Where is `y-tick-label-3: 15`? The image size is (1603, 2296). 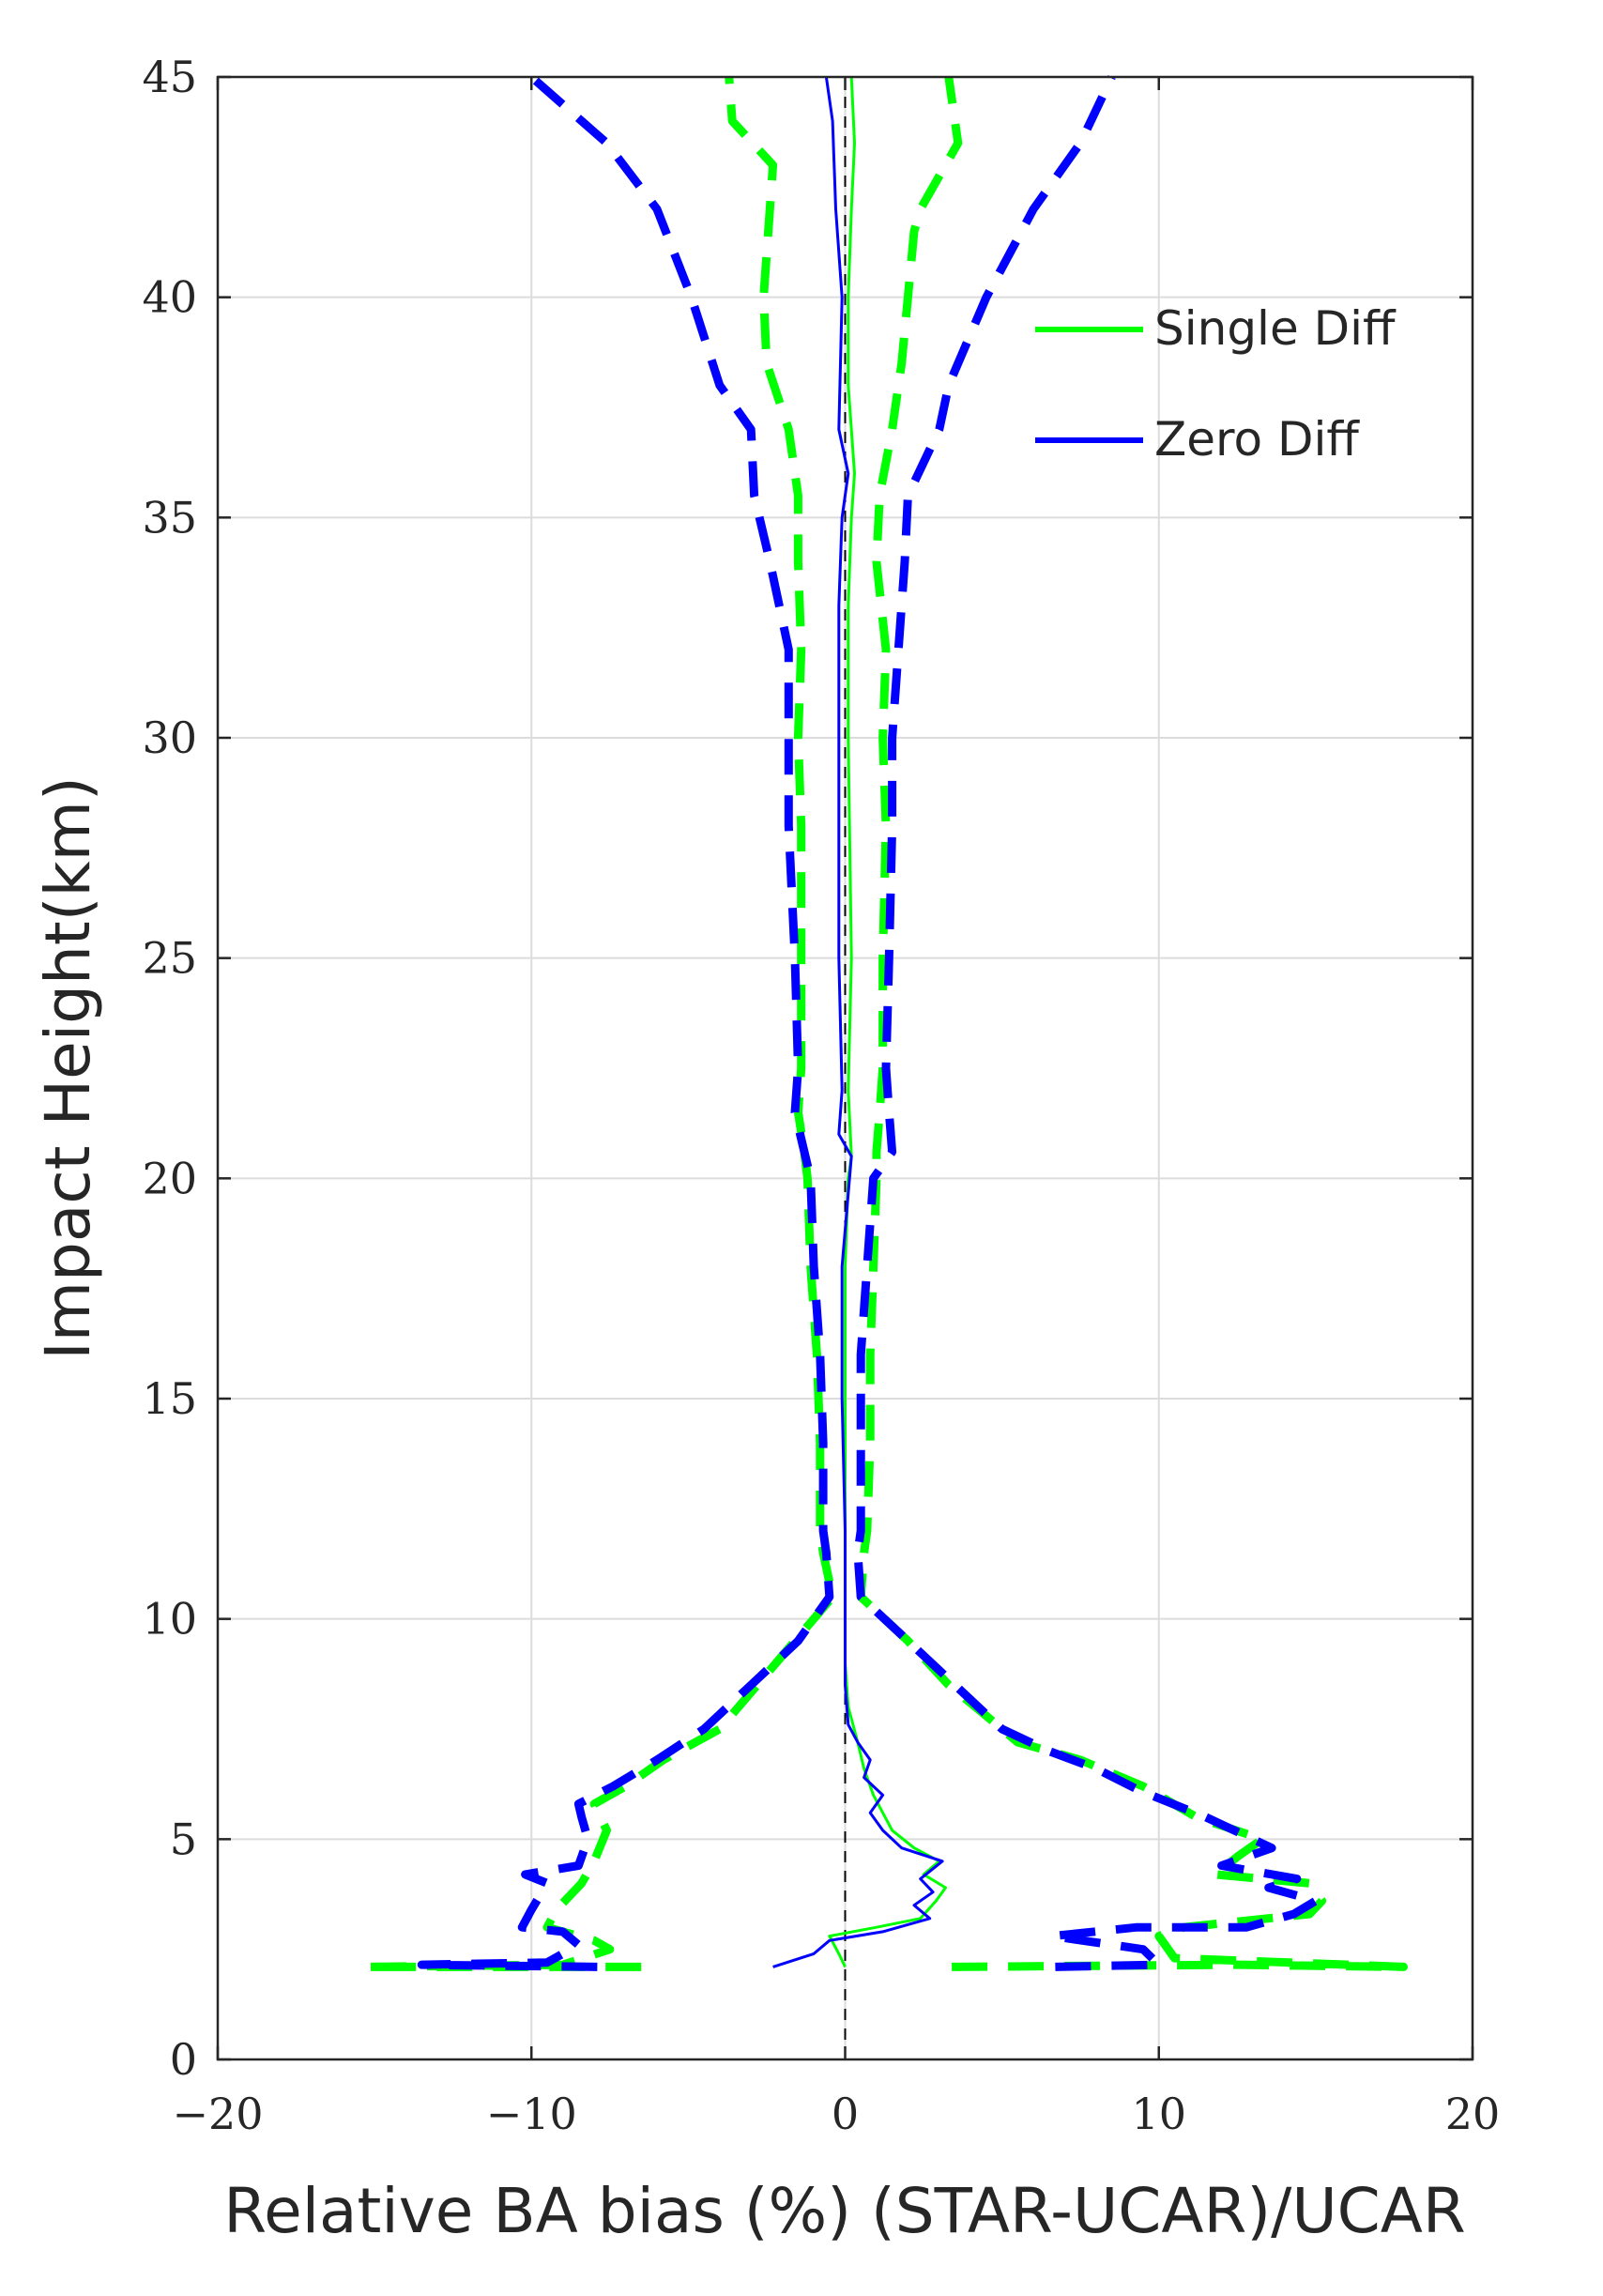 y-tick-label-3: 15 is located at coordinates (169, 1398).